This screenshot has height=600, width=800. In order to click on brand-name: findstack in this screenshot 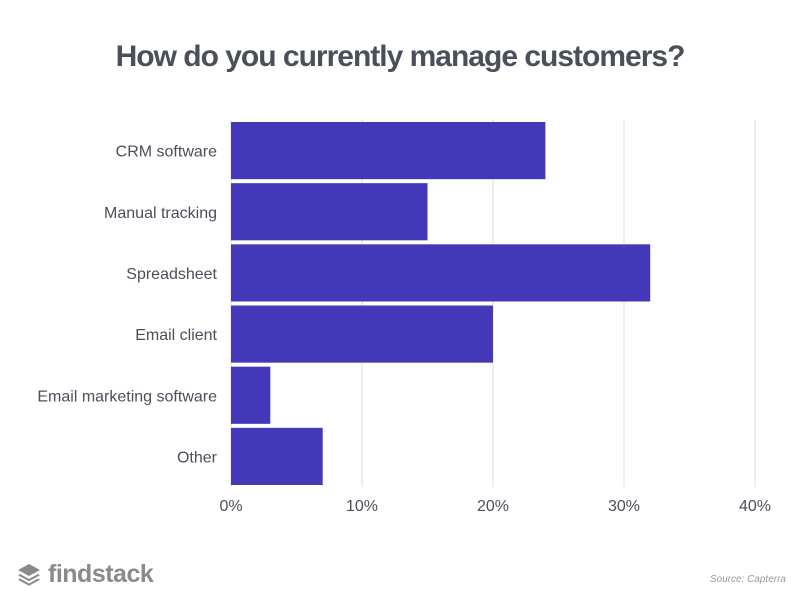, I will do `click(101, 573)`.